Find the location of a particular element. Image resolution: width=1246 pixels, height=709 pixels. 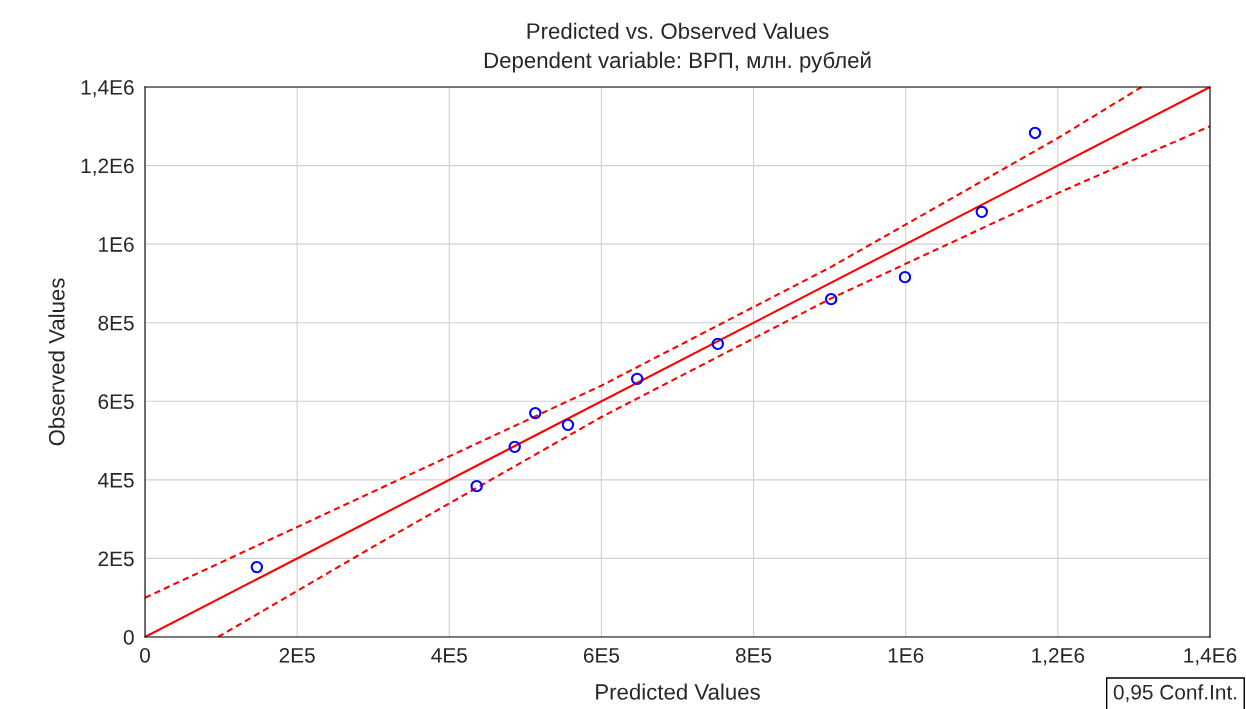

x-tick-label: 8E5 is located at coordinates (753, 655).